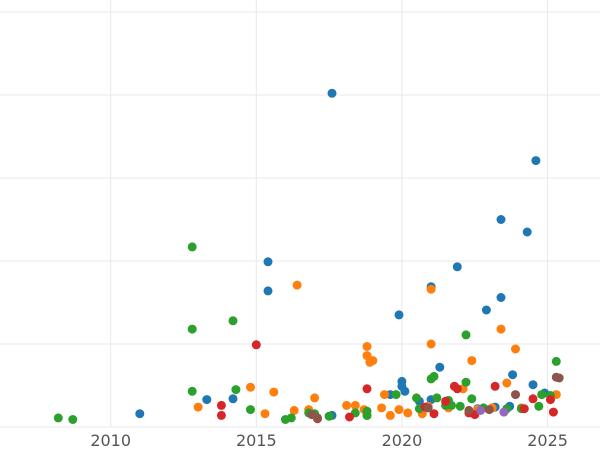 This screenshot has height=450, width=600. I want to click on x-tick-label: 2025, so click(547, 440).